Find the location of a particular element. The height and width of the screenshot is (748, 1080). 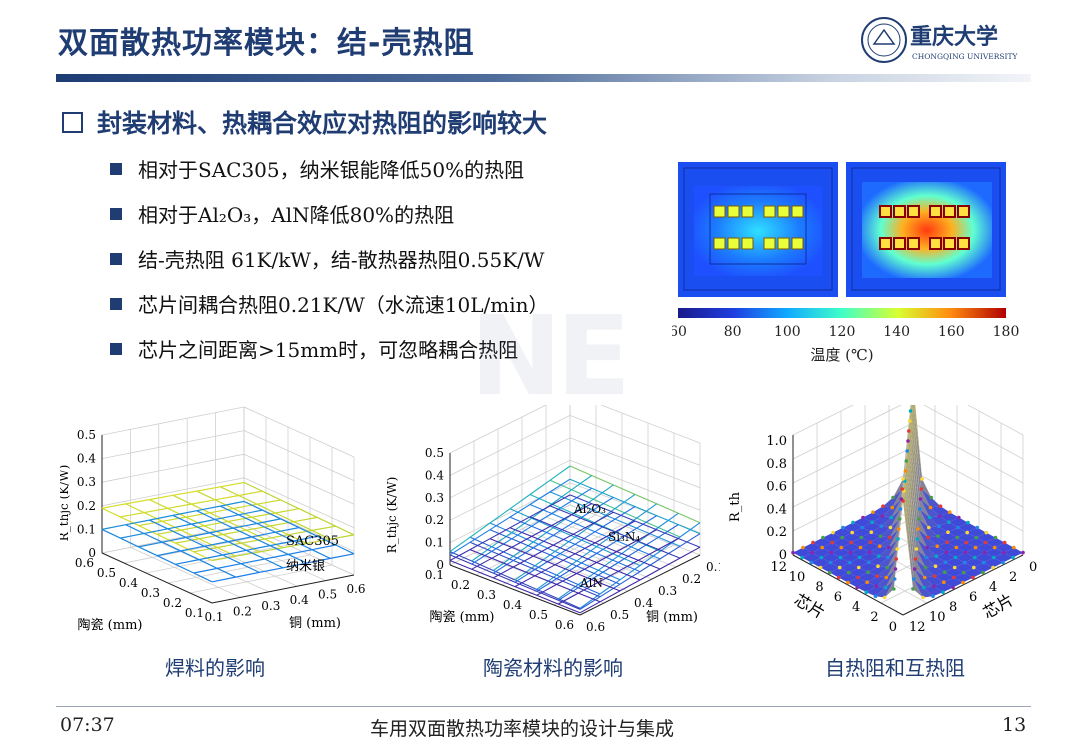

square-bullet-icon is located at coordinates (116, 259).